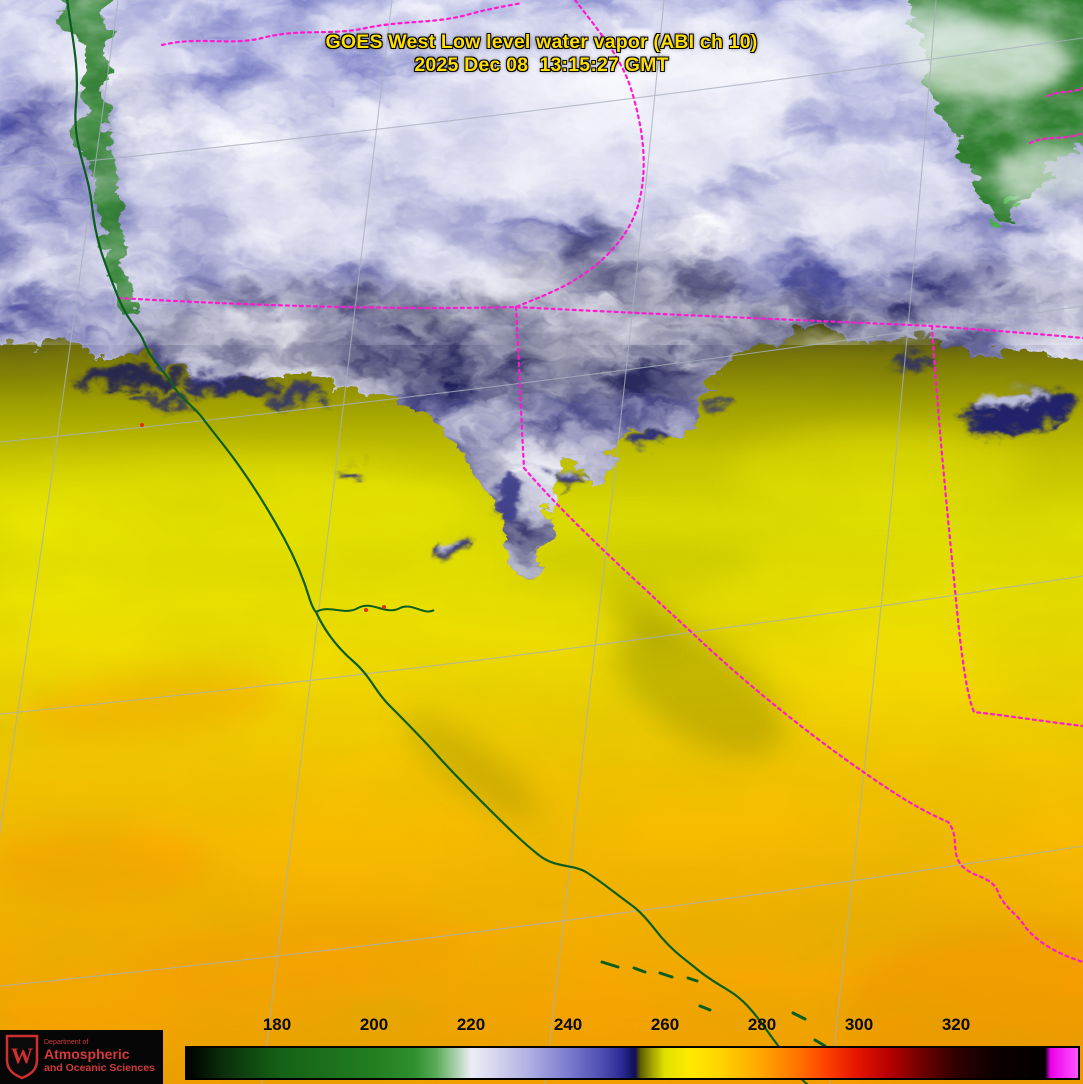  I want to click on uw-crest-icon: W, so click(22, 1057).